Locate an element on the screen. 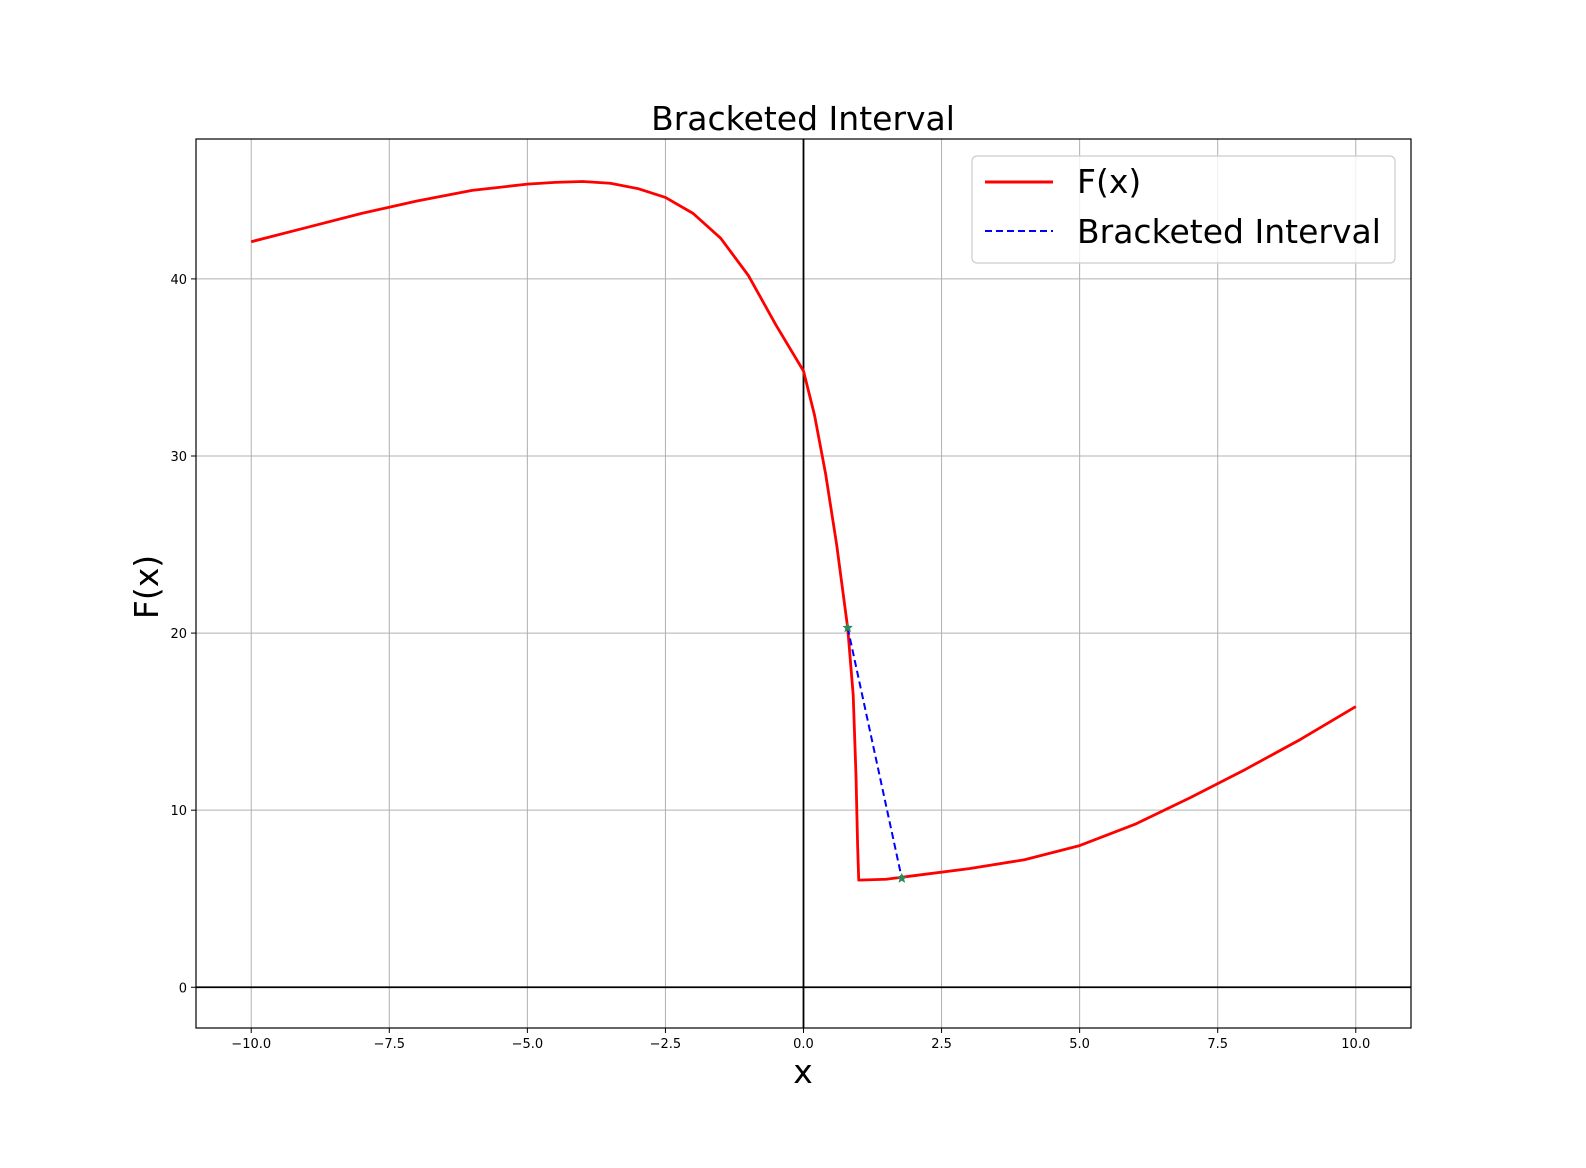 Image resolution: width=1586 pixels, height=1168 pixels. y-tick-label: 10 is located at coordinates (178, 811).